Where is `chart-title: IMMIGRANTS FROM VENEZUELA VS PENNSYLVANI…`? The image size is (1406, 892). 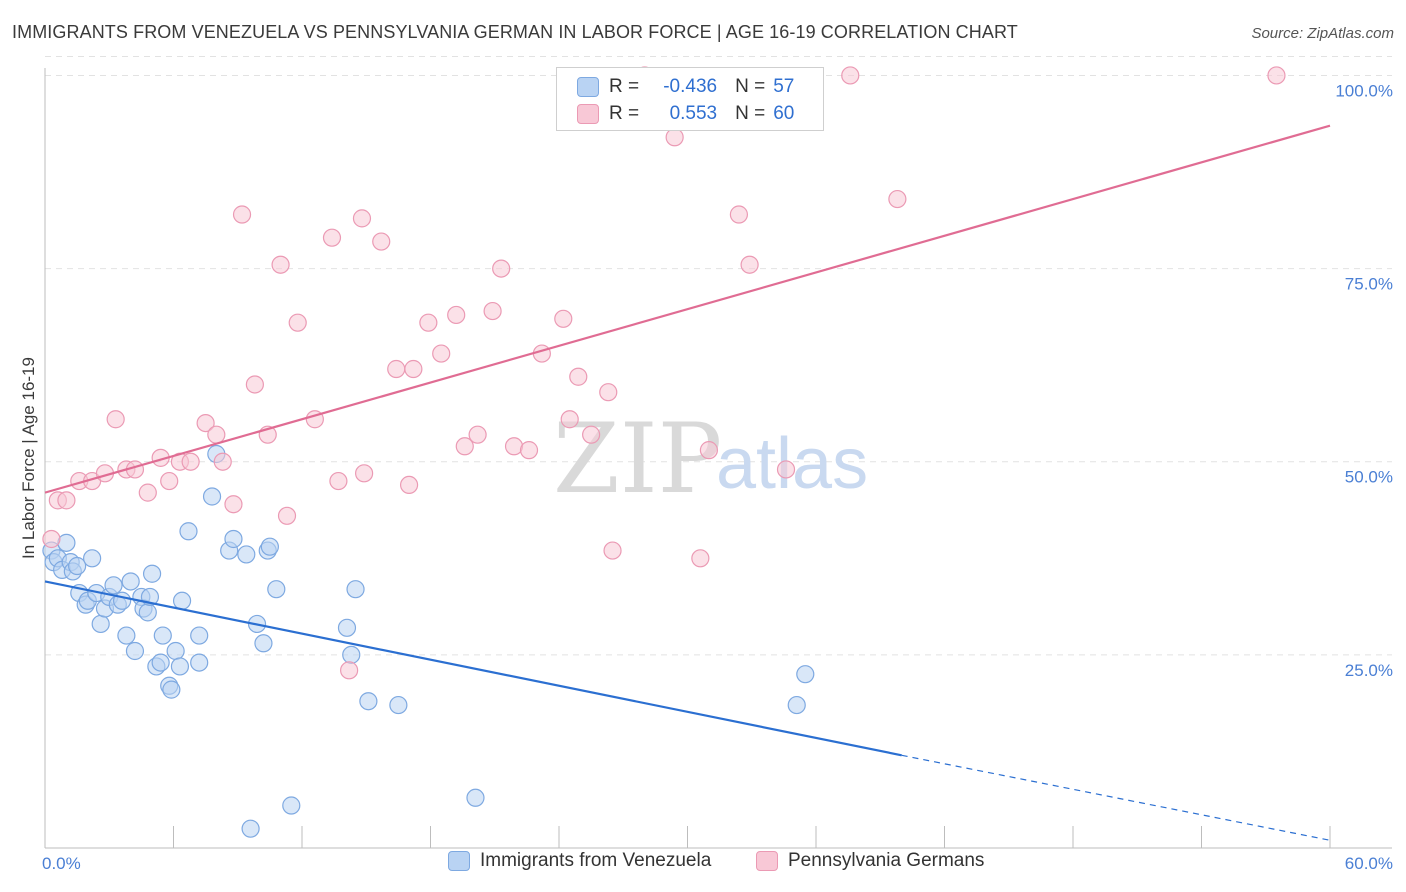
chart-title: IMMIGRANTS FROM VENEZUELA VS PENNSYLVANI… is located at coordinates (515, 32).